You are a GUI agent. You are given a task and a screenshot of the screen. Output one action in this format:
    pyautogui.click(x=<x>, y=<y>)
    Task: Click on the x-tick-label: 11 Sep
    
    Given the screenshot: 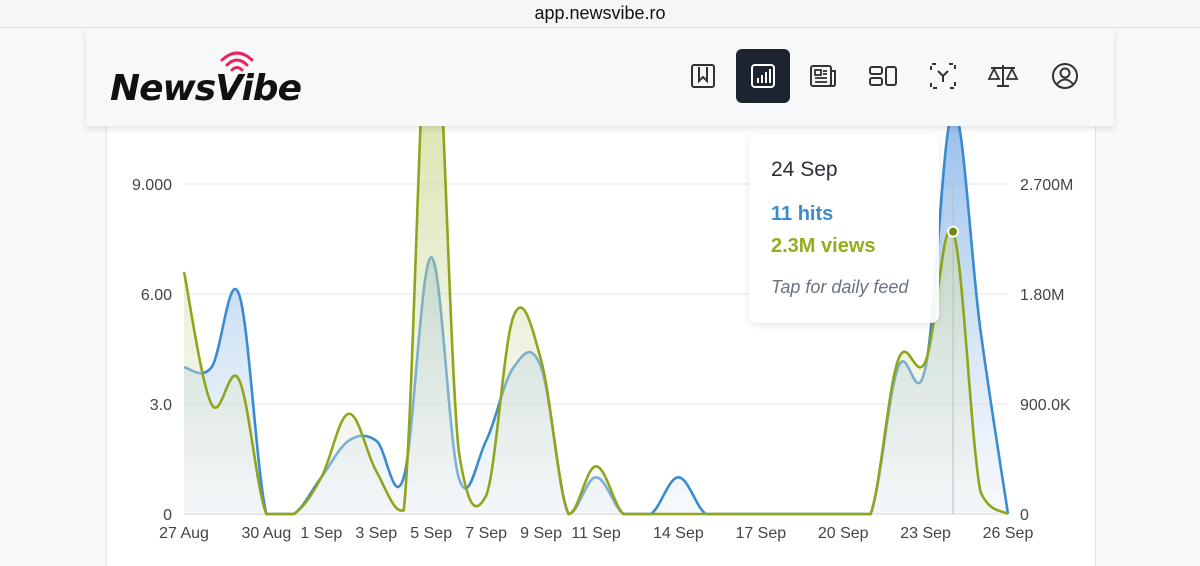 What is the action you would take?
    pyautogui.click(x=596, y=533)
    